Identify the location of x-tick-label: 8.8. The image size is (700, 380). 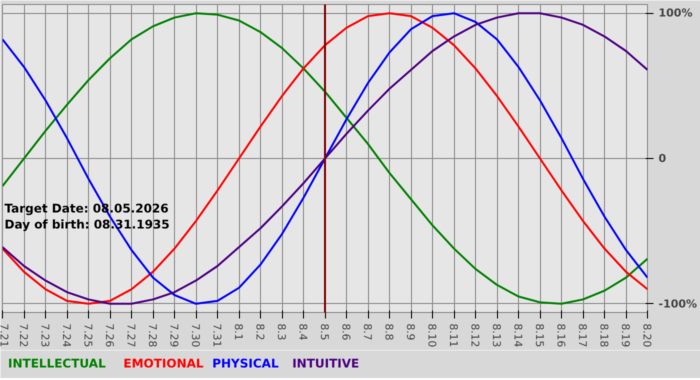
(389, 332).